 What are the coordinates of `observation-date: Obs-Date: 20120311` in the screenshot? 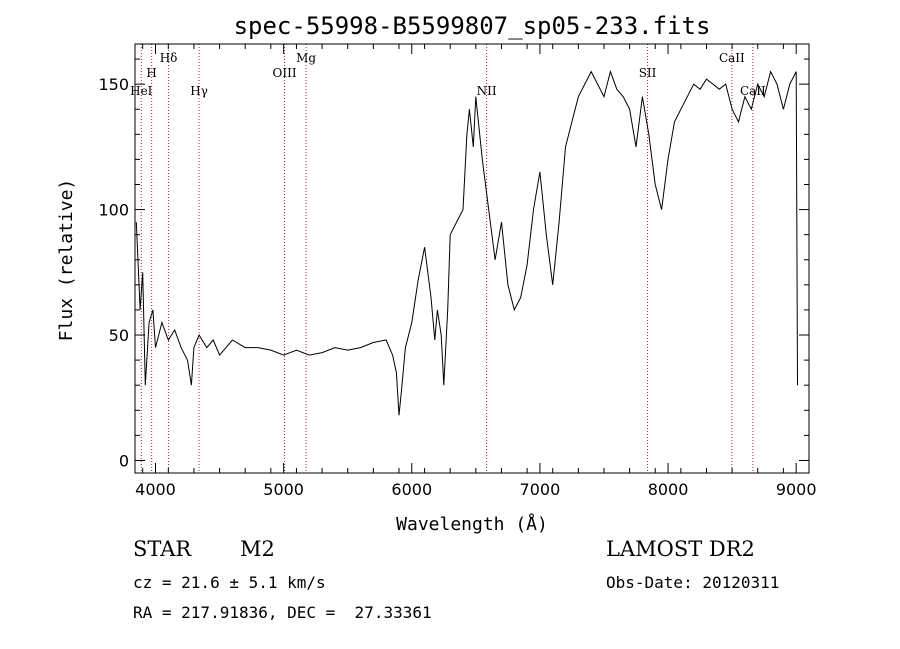 It's located at (693, 582).